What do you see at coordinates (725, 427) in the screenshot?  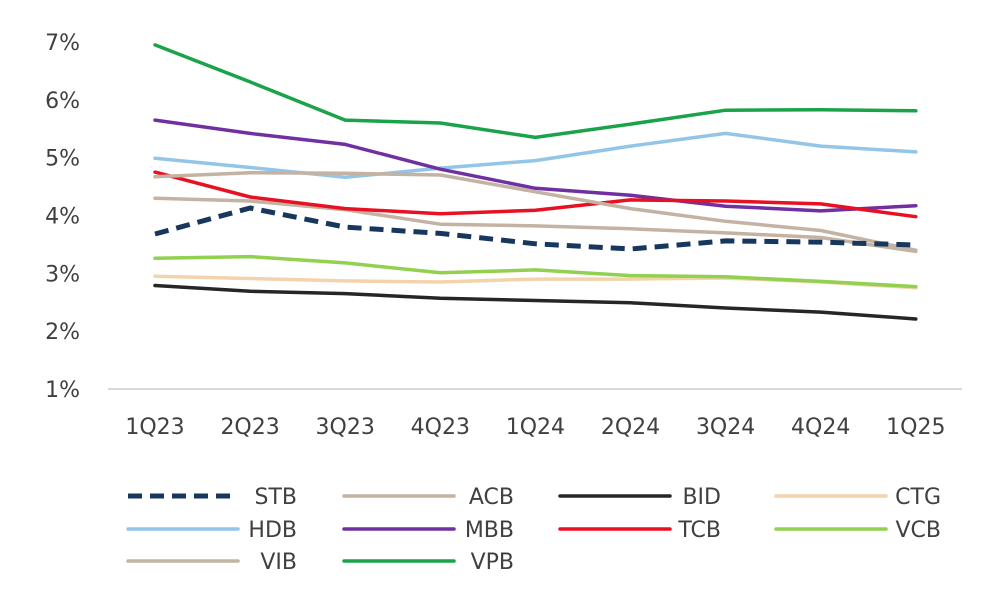 I see `x-tick-label: 3Q24` at bounding box center [725, 427].